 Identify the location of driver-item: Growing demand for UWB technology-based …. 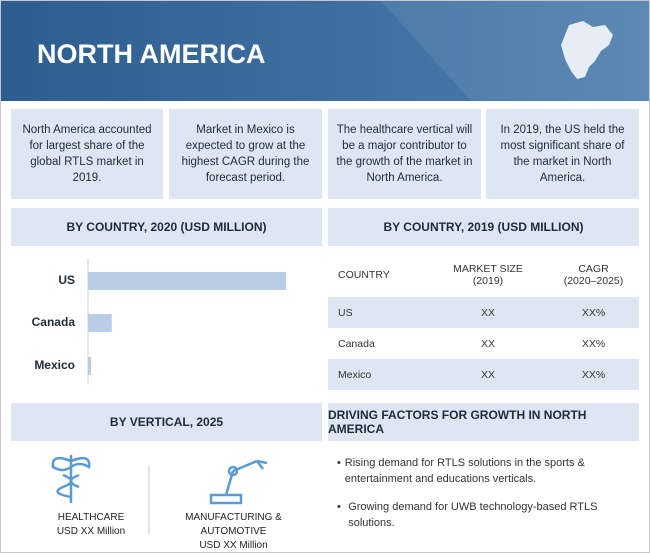
(473, 515).